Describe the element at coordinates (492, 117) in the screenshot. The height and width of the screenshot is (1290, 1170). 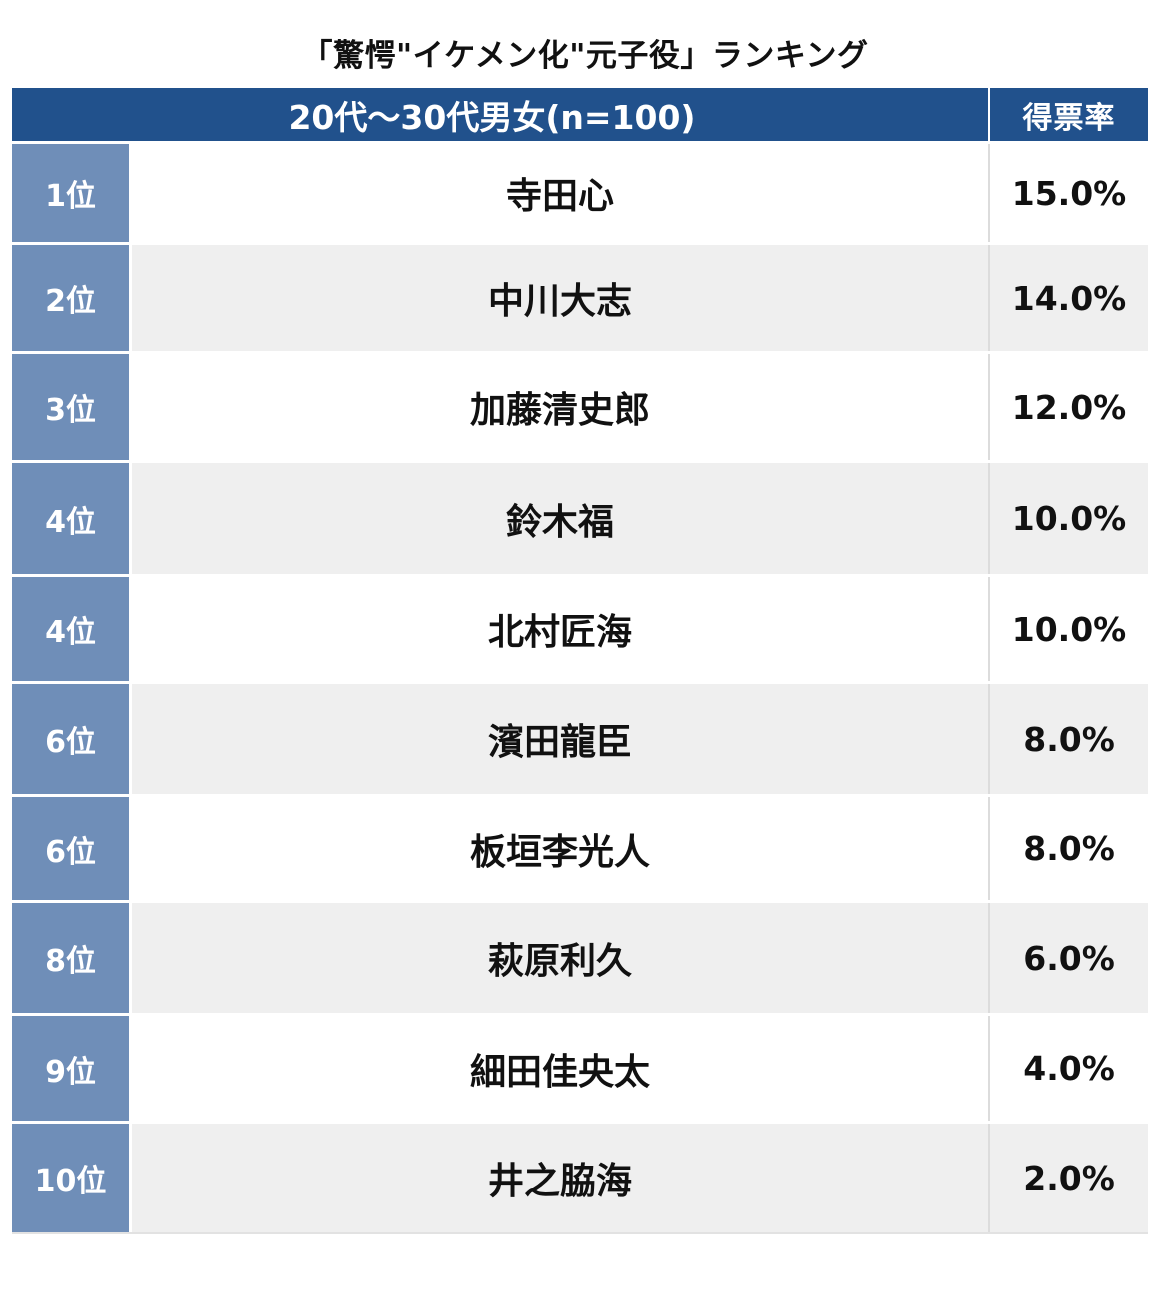
I see `header-group-label: 20代〜30代男女(n=100)` at that location.